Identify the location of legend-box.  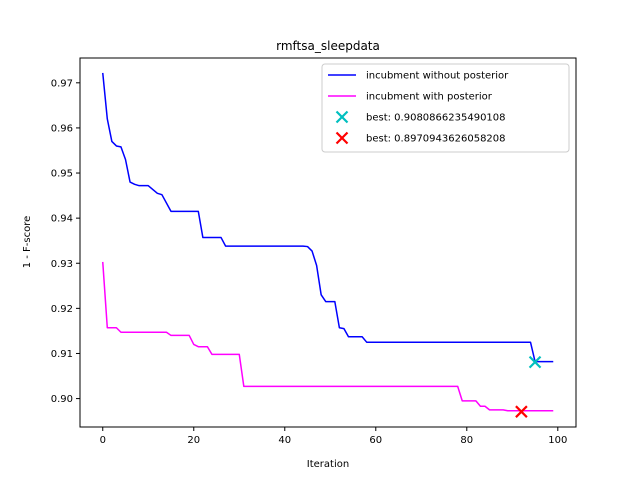
(445, 108).